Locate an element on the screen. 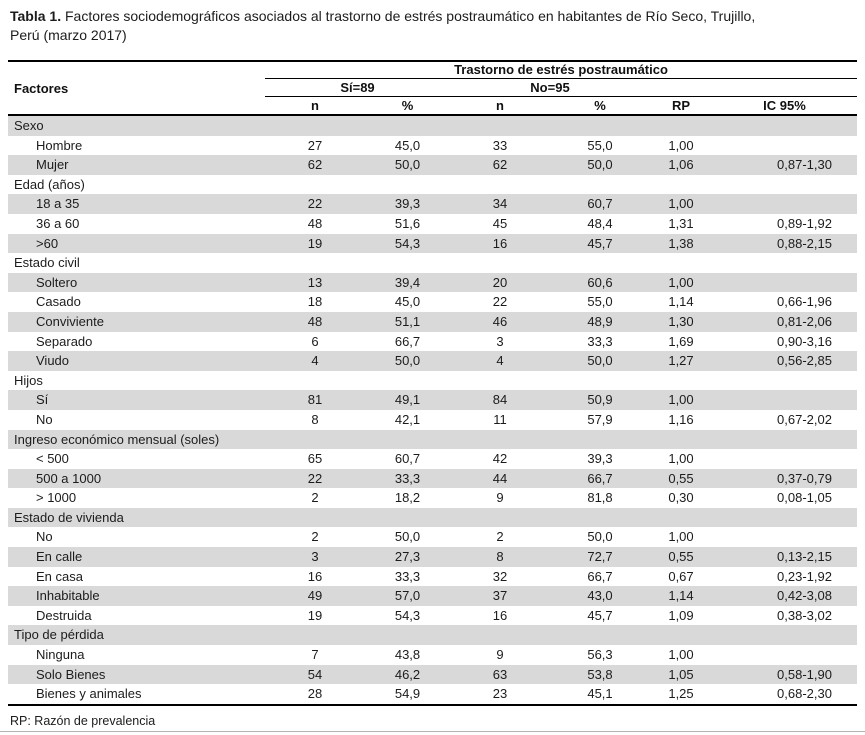 This screenshot has width=865, height=735. table-row: 18 a 35 22 39,3 34 60,7 1,00 is located at coordinates (432, 204).